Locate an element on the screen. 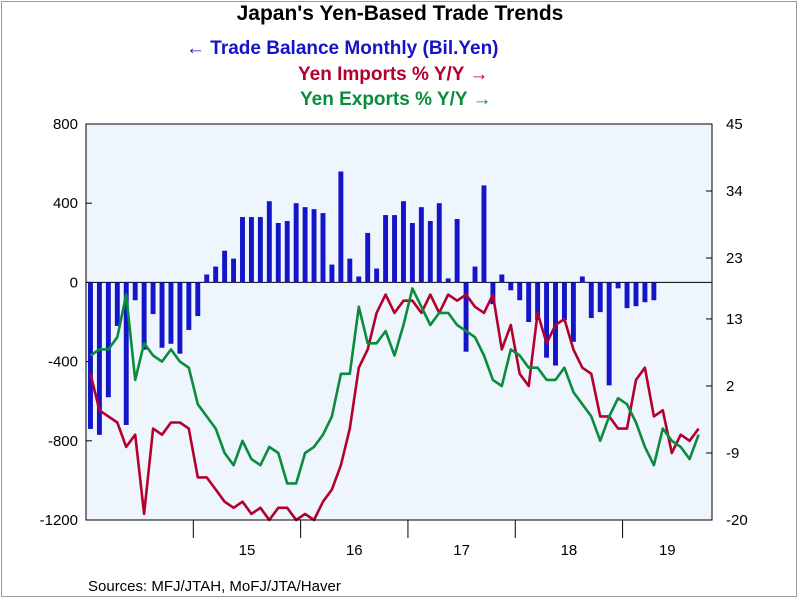  legend-exports: Yen Exports % Y/Y → is located at coordinates (396, 100).